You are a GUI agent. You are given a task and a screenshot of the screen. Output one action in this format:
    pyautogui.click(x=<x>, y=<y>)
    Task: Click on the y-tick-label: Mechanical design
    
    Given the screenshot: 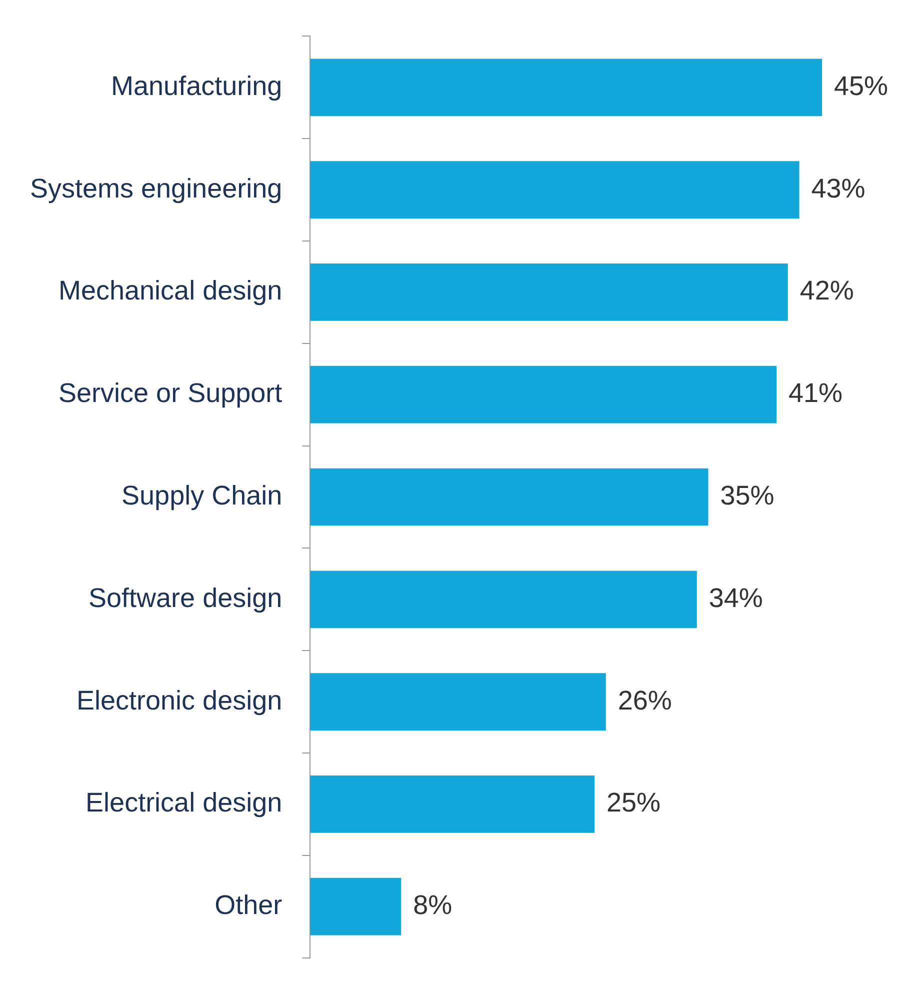 What is the action you would take?
    pyautogui.click(x=170, y=291)
    